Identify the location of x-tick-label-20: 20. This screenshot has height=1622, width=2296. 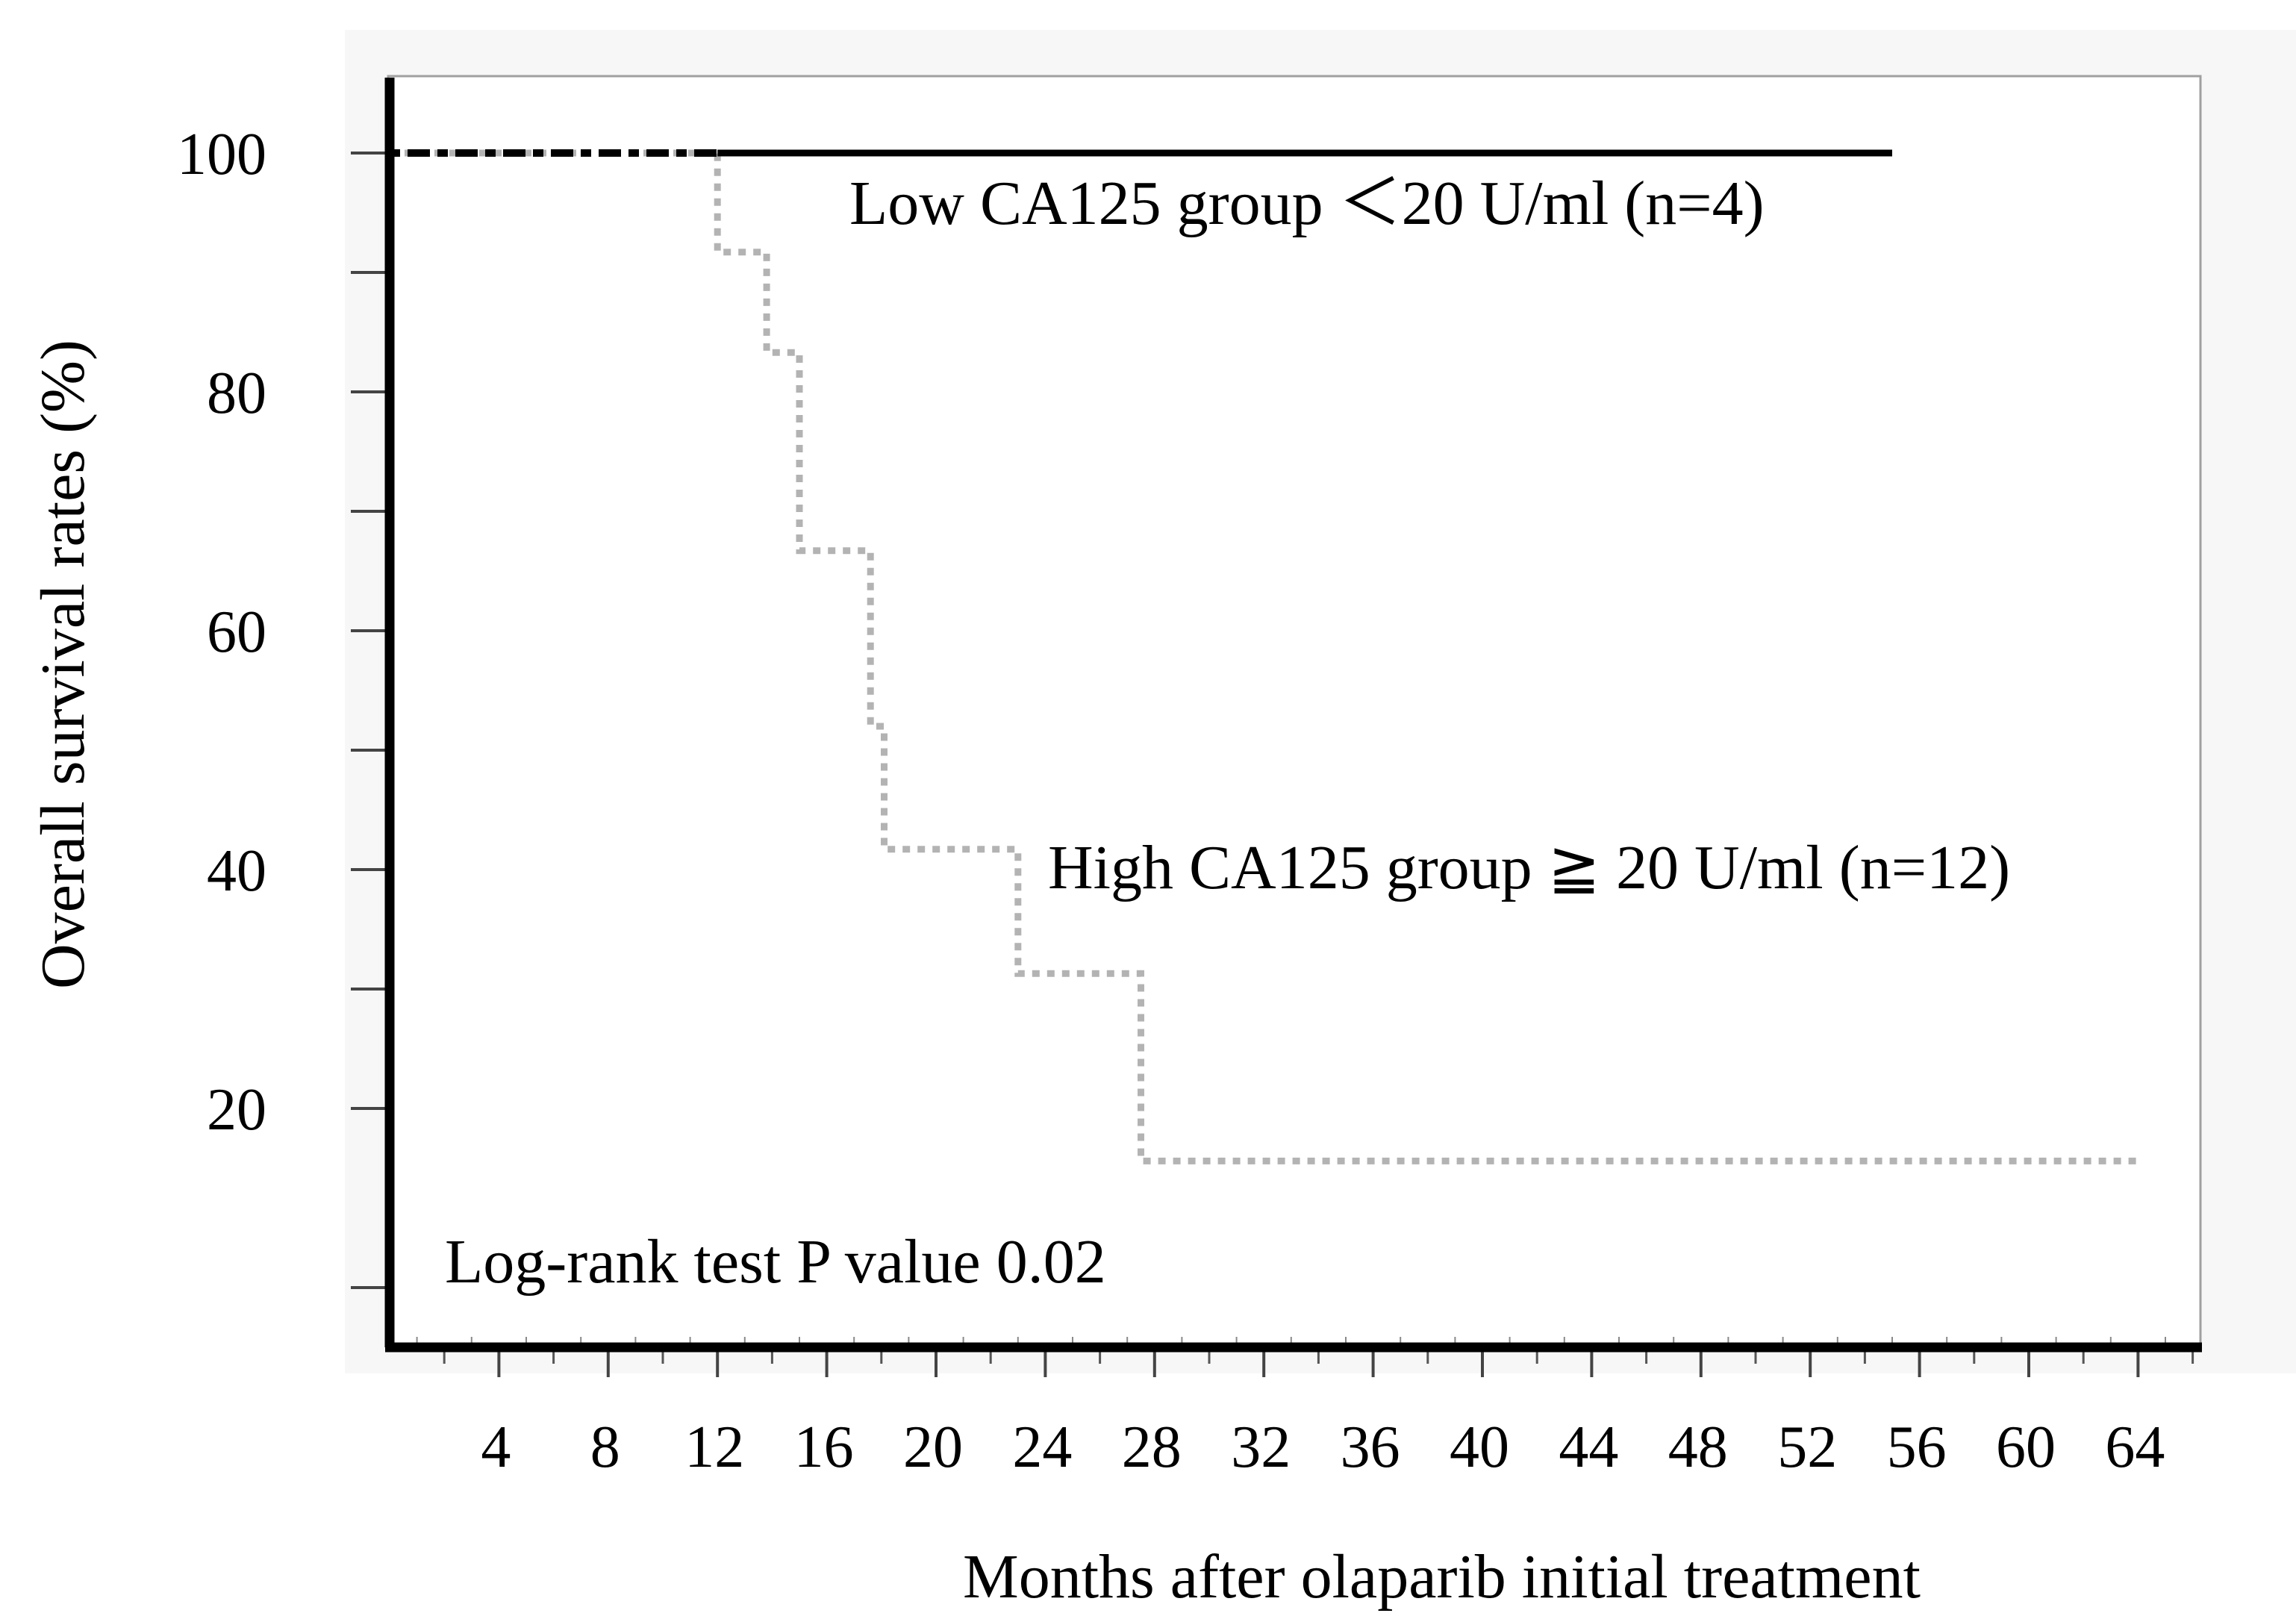
(933, 1447).